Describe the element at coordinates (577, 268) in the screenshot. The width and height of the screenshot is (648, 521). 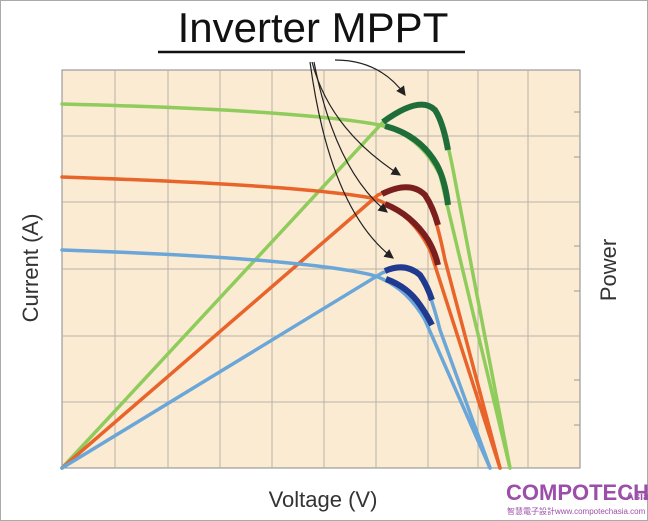
I see `ticks-right` at that location.